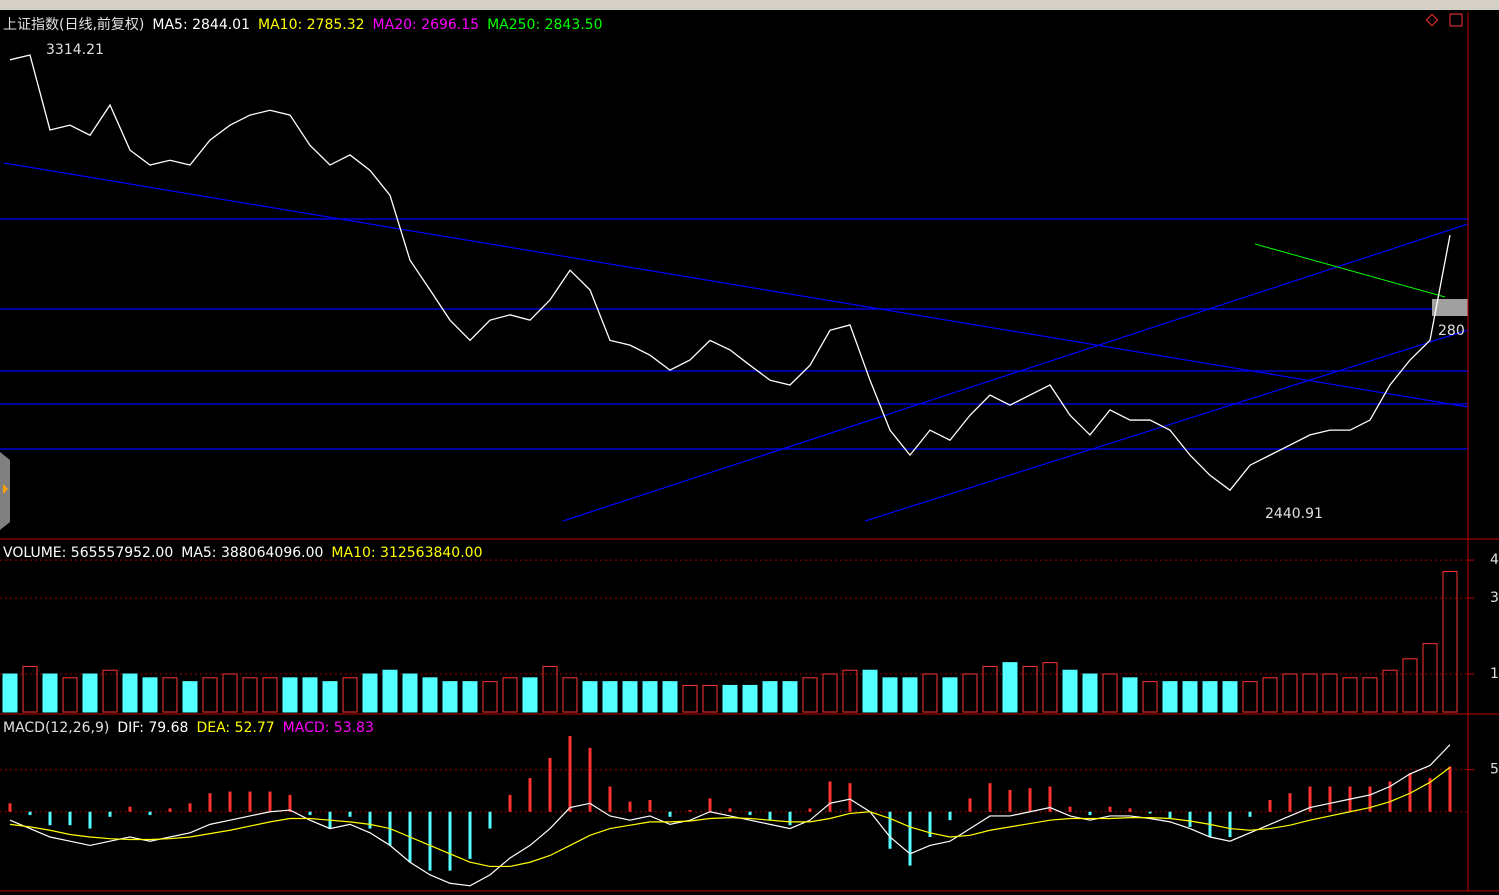 The image size is (1499, 895). I want to click on icon-diamond, so click(1432, 20).